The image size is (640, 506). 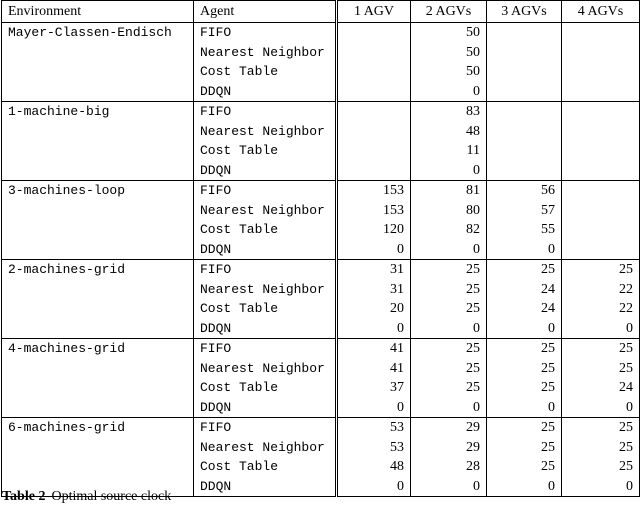 What do you see at coordinates (373, 190) in the screenshot?
I see `value-cell: 153` at bounding box center [373, 190].